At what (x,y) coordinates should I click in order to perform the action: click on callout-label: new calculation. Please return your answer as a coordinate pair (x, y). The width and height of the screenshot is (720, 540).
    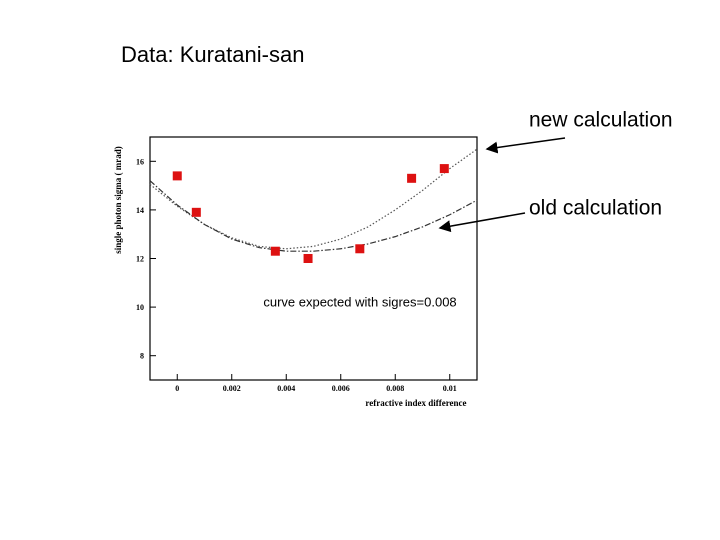
    Looking at the image, I should click on (601, 120).